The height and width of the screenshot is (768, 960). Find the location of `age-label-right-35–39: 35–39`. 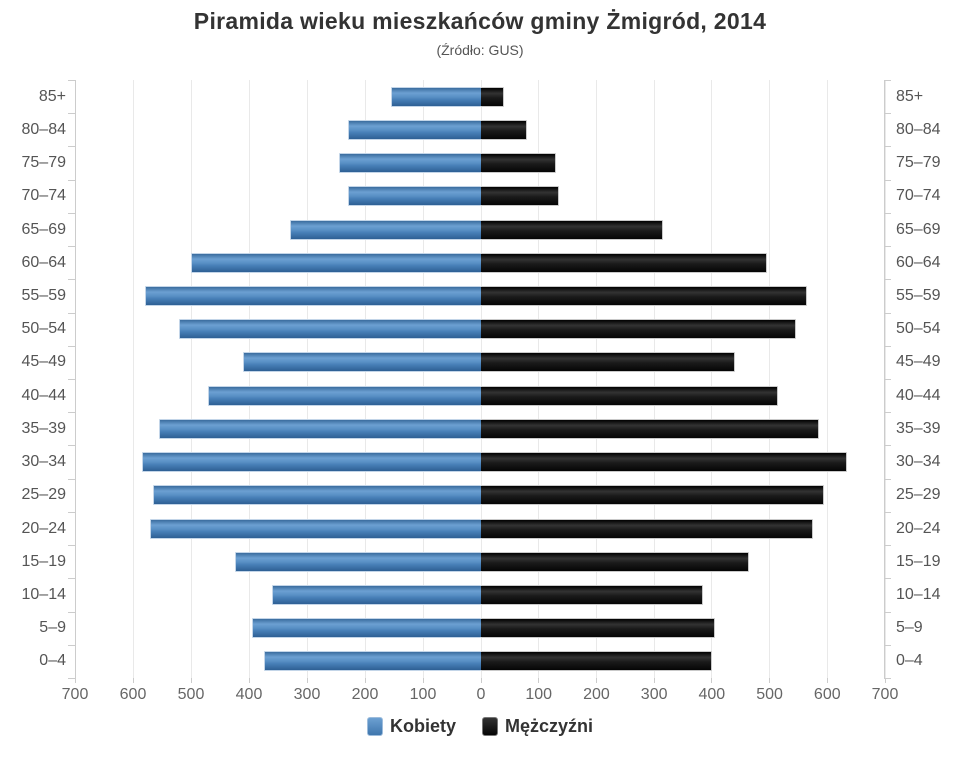

age-label-right-35–39: 35–39 is located at coordinates (918, 428).